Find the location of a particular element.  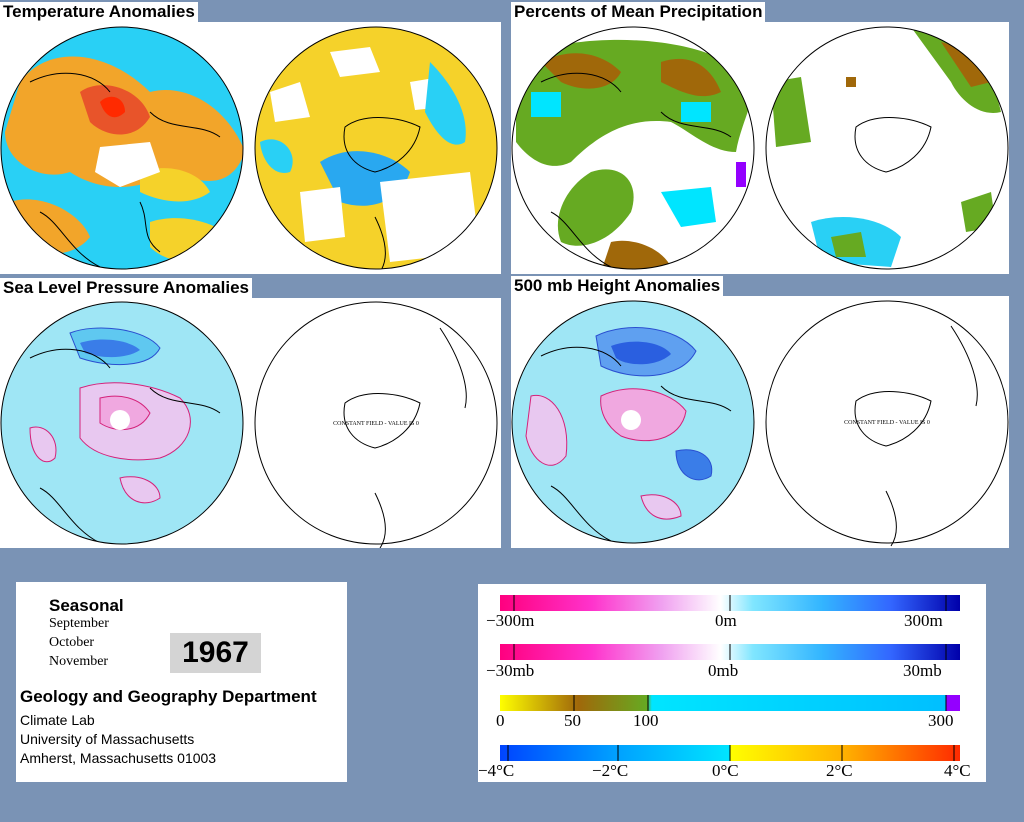

temp-label-minus2: −2°C is located at coordinates (610, 770).